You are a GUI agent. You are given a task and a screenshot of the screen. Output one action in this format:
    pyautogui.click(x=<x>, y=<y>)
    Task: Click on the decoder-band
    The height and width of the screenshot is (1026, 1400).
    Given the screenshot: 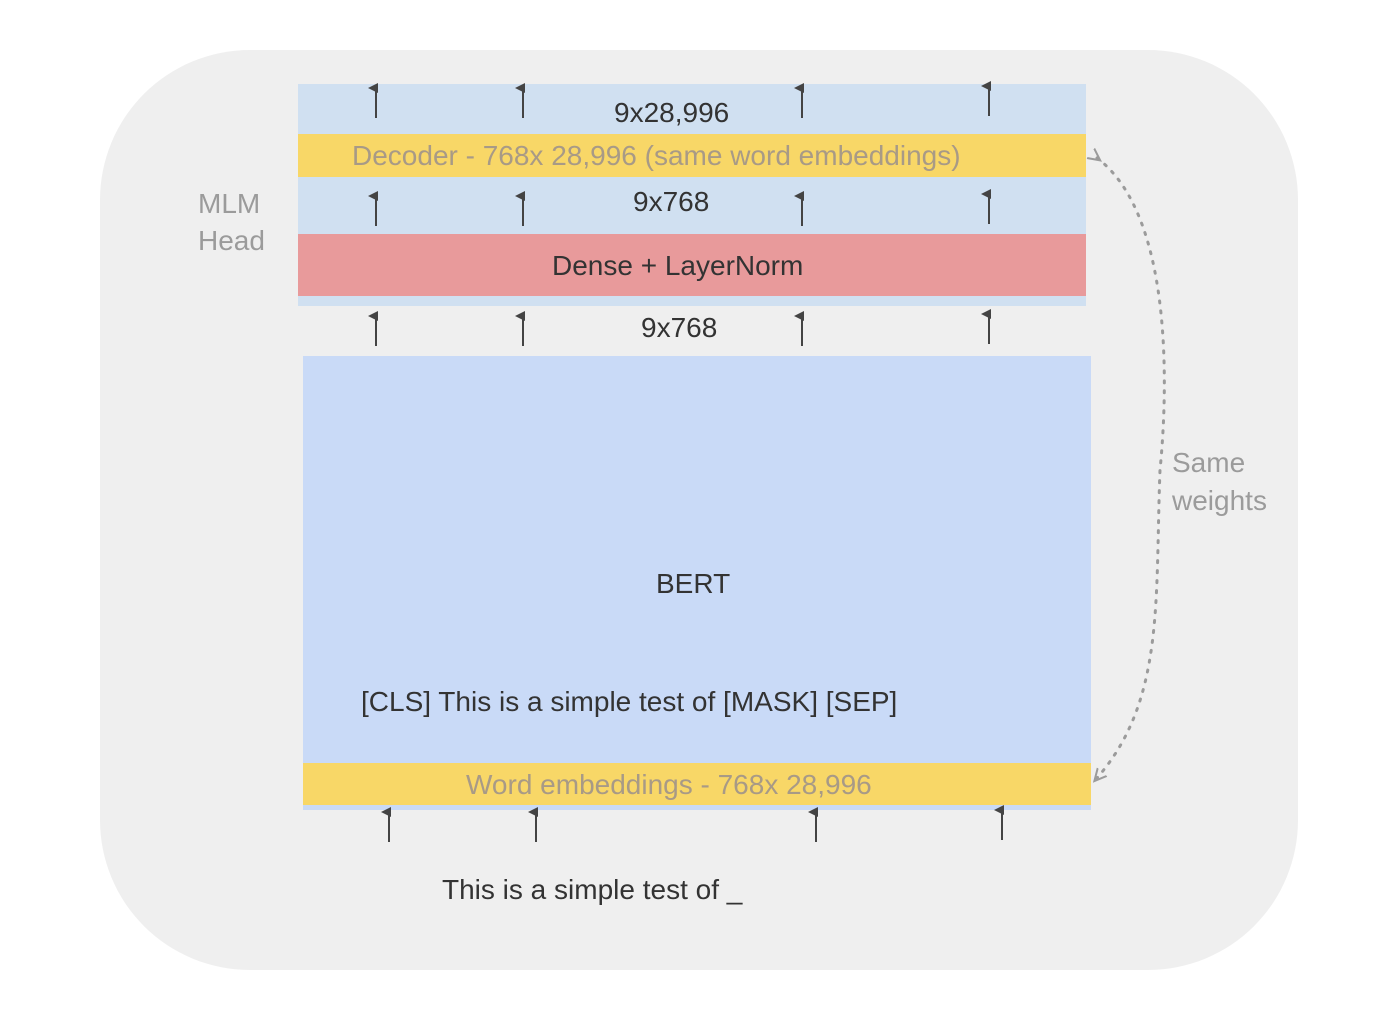 What is the action you would take?
    pyautogui.click(x=692, y=155)
    